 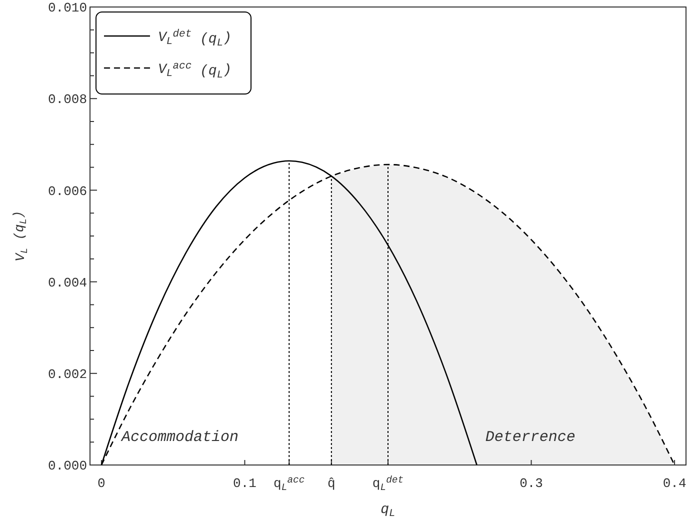 What do you see at coordinates (67, 100) in the screenshot?
I see `y-tick-label: 0.008` at bounding box center [67, 100].